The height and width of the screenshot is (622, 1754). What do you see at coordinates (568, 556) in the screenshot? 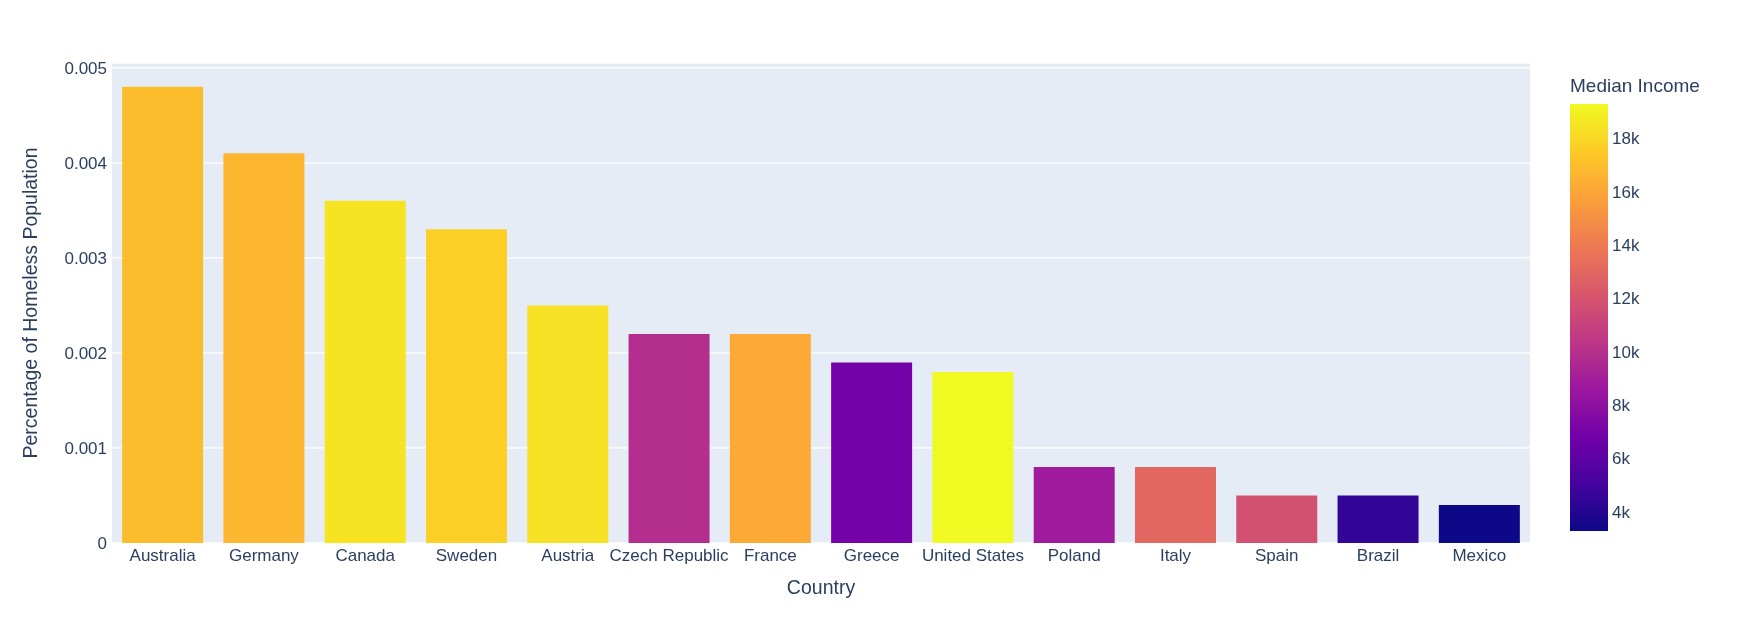
I see `x-tick-label: Austria` at bounding box center [568, 556].